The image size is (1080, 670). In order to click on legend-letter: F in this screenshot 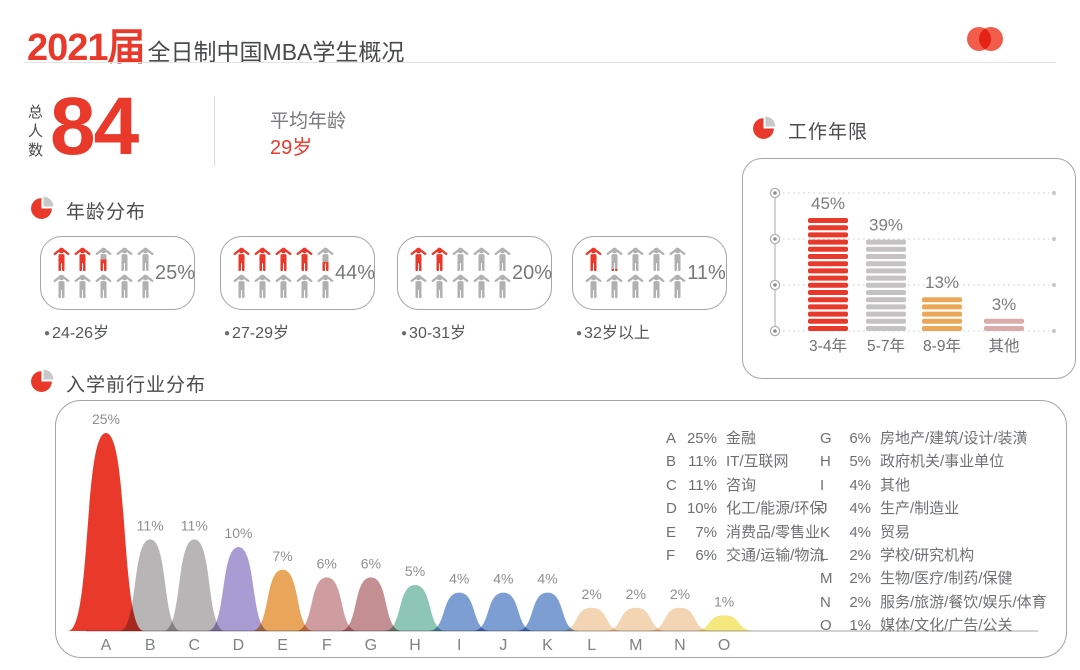, I will do `click(671, 555)`.